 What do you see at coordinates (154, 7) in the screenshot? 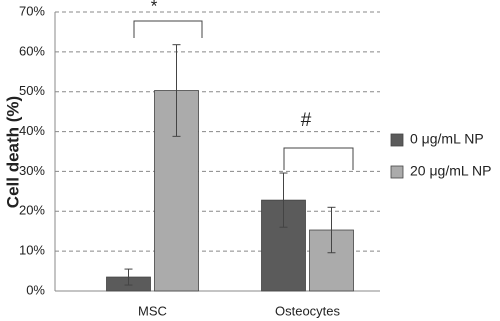
I see `annotation: *` at bounding box center [154, 7].